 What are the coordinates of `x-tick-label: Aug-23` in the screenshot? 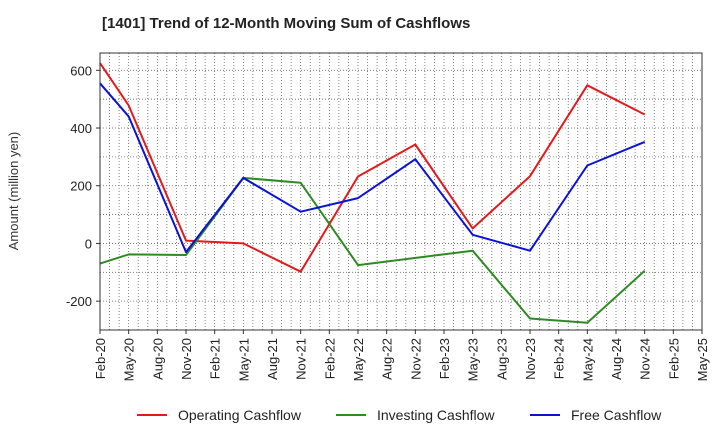 It's located at (501, 359).